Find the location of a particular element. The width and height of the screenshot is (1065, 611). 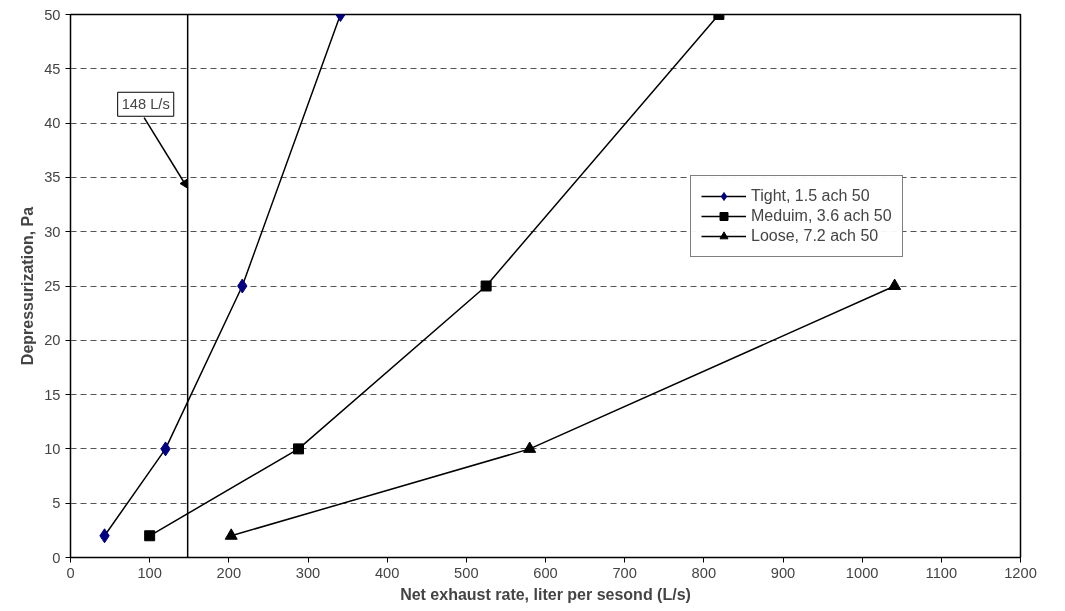

x-tick-label: 700 is located at coordinates (624, 572).